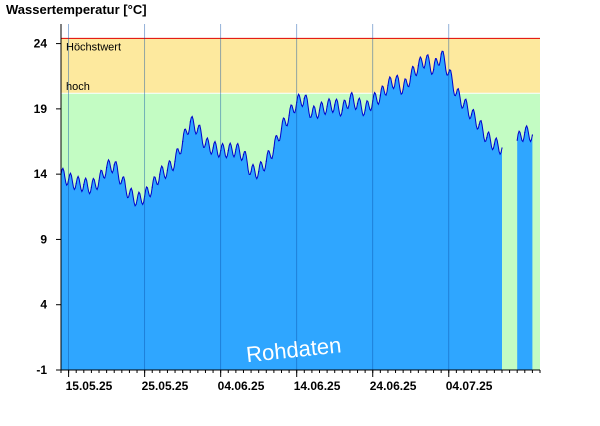 The image size is (600, 426). Describe the element at coordinates (93, 47) in the screenshot. I see `band-label-hoechstwert: Höchstwert` at that location.